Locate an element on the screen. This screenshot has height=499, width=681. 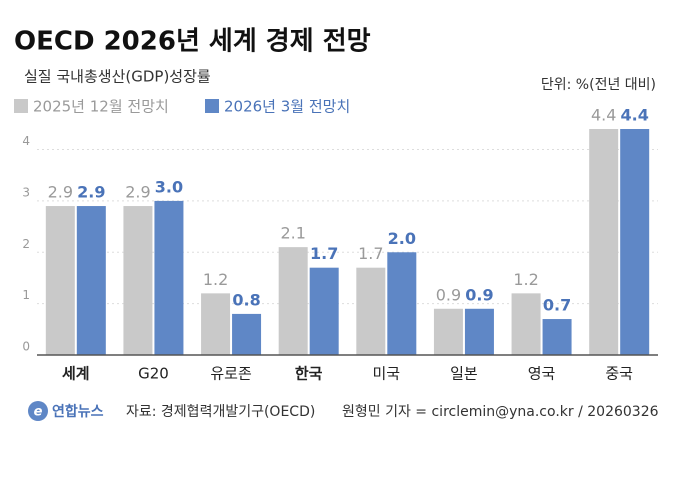
x-tick-label: 유로존 is located at coordinates (231, 374).